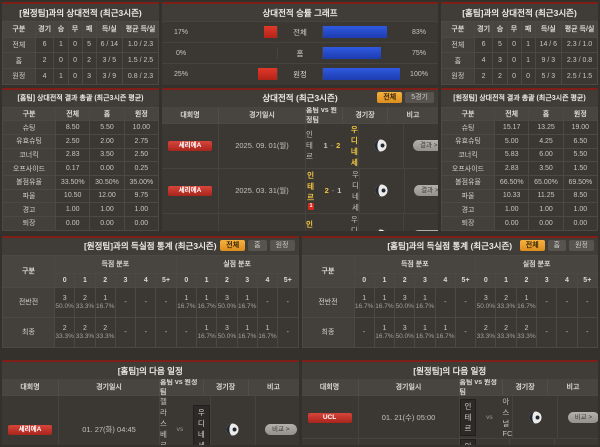 This screenshot has height=447, width=600. Describe the element at coordinates (500, 45) in the screenshot. I see `stat-cell: 5` at that location.